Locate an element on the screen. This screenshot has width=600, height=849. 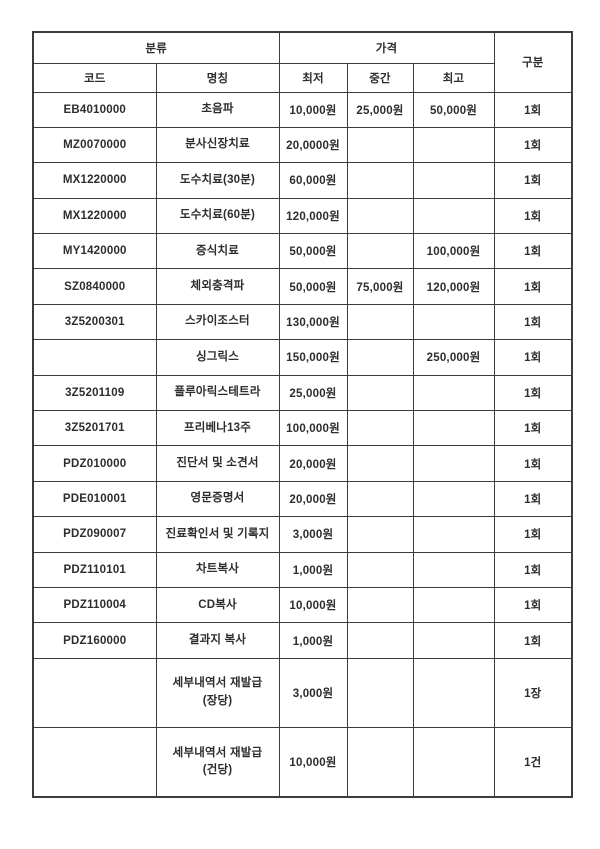
cell-price-min: 25,000원 is located at coordinates (313, 393).